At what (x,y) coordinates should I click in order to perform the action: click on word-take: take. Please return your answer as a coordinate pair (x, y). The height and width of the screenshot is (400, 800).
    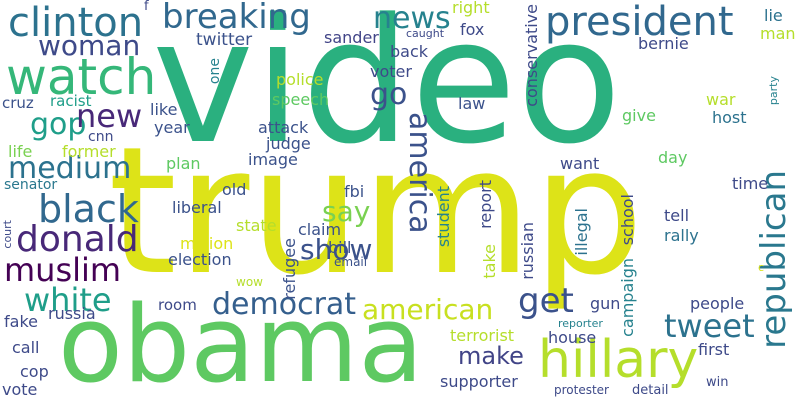
    Looking at the image, I should click on (489, 261).